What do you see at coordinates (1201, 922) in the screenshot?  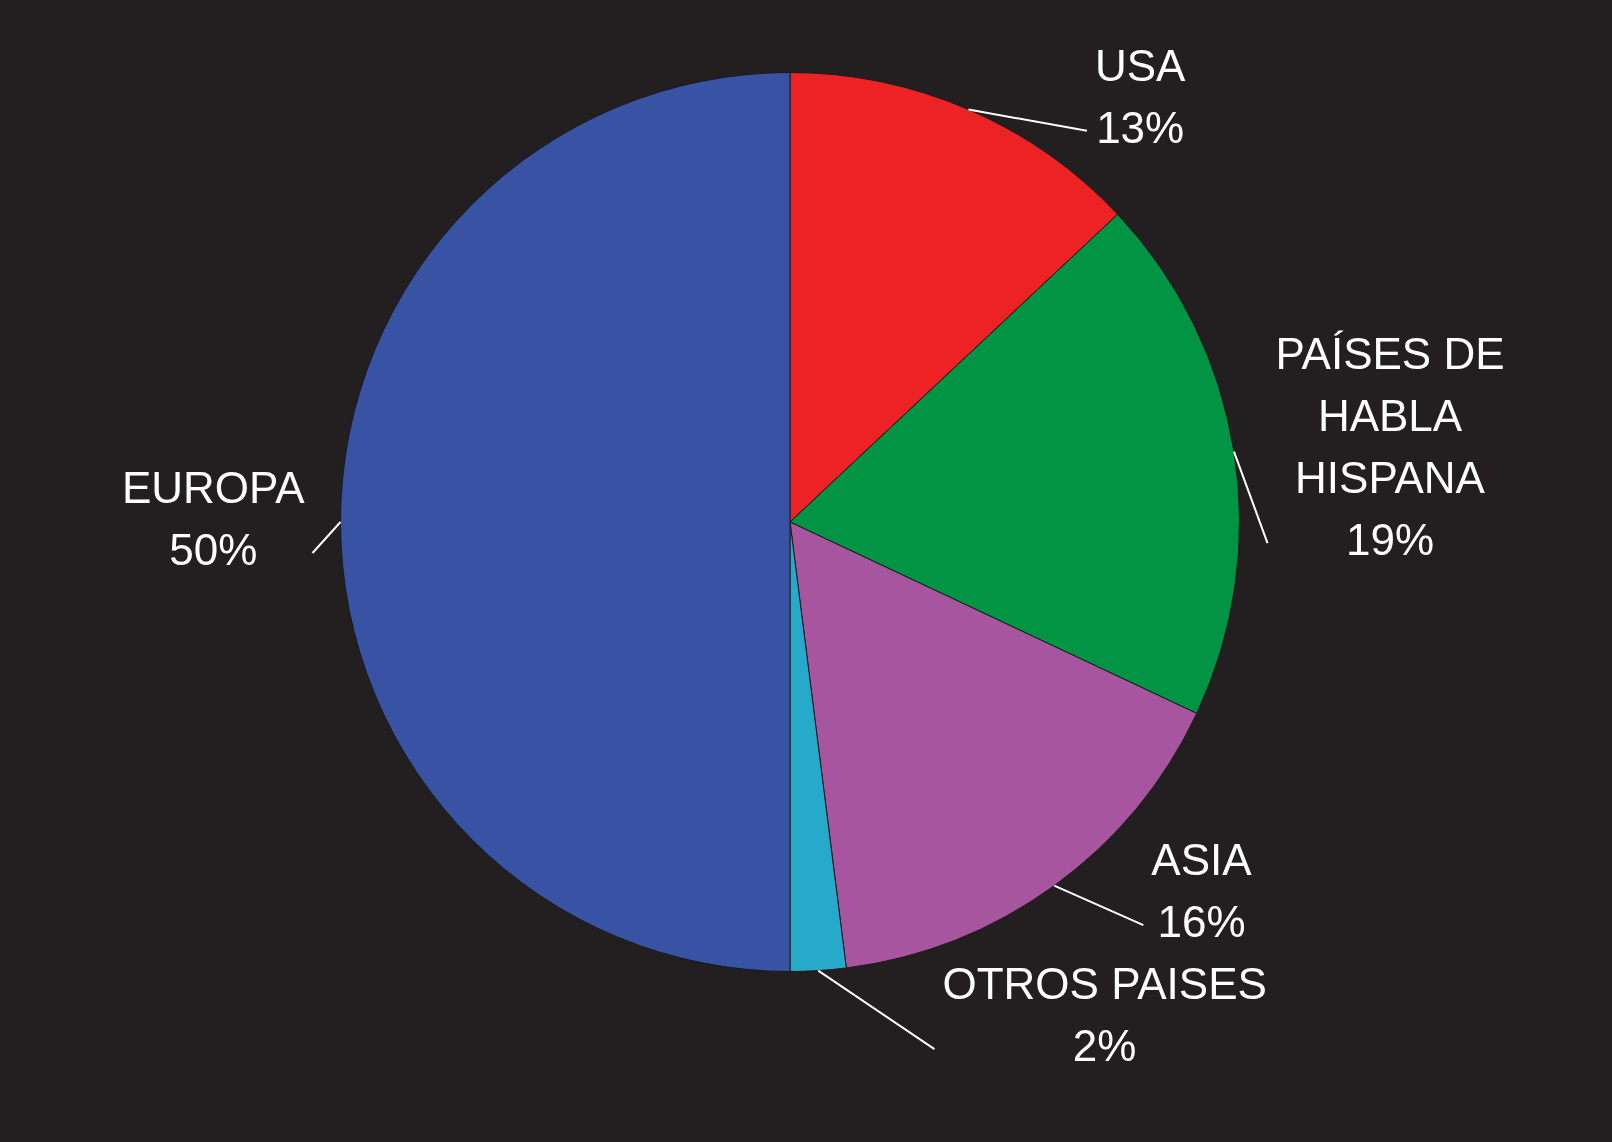 I see `data-label: 16%` at bounding box center [1201, 922].